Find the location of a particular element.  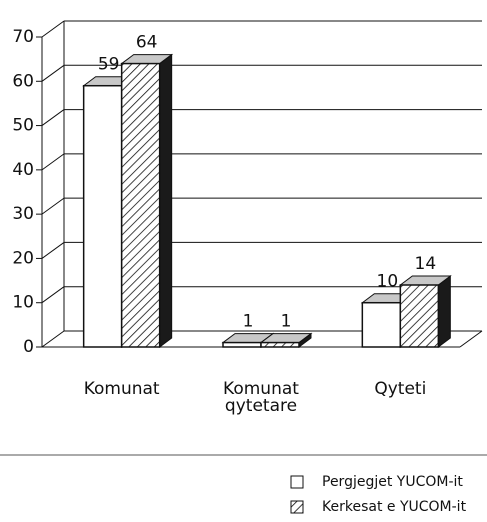

x-tick-label: Qyteti is located at coordinates (400, 389).